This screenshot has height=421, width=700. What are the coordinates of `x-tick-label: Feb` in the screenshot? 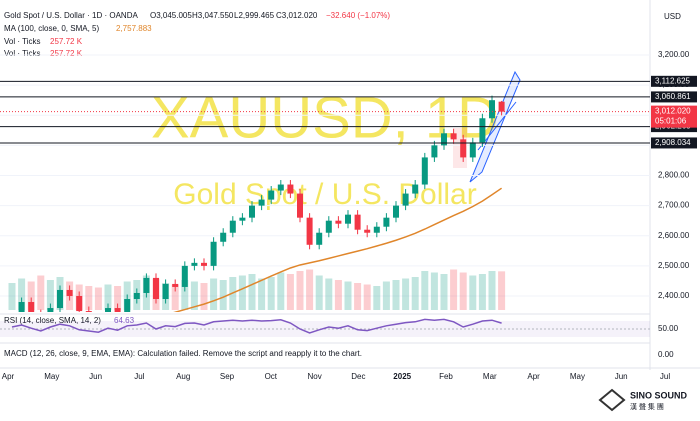 It's located at (446, 376).